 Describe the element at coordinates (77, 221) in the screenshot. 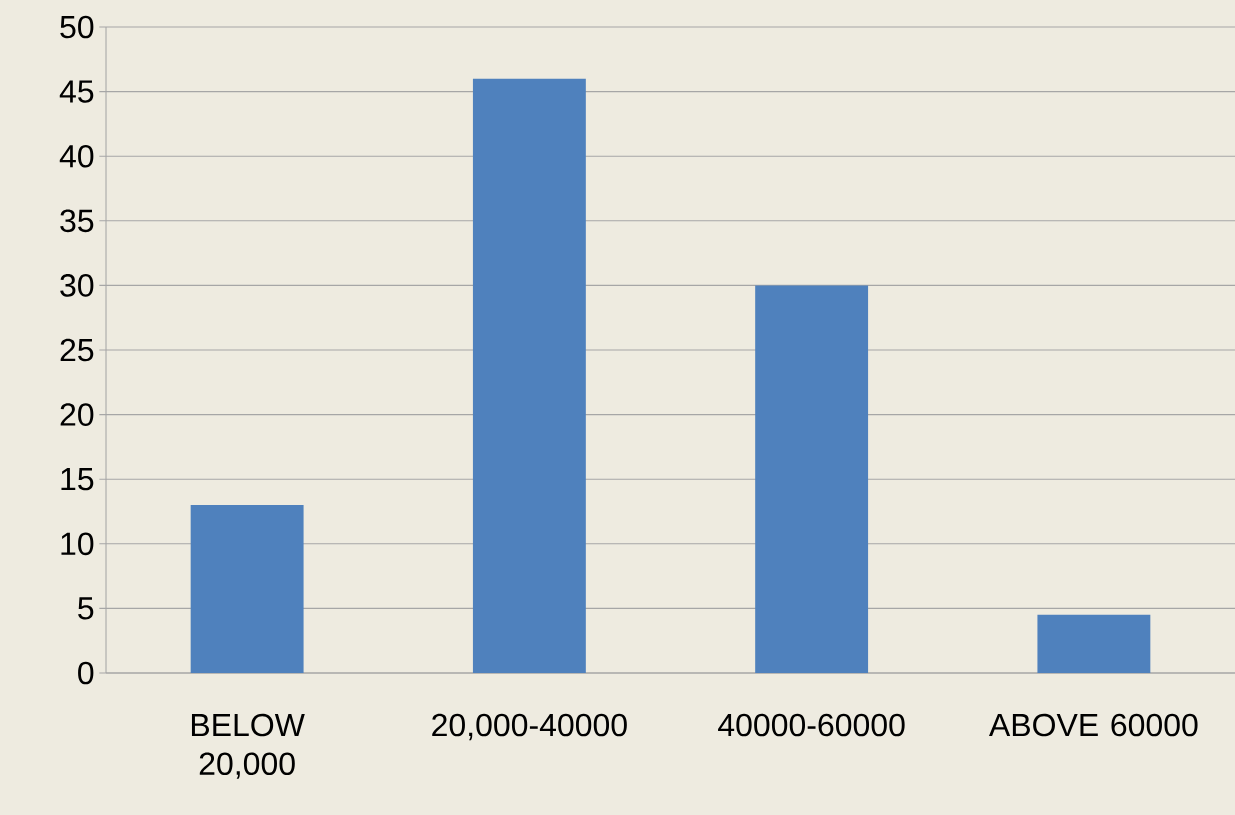

I see `y-tick-label: 35` at that location.